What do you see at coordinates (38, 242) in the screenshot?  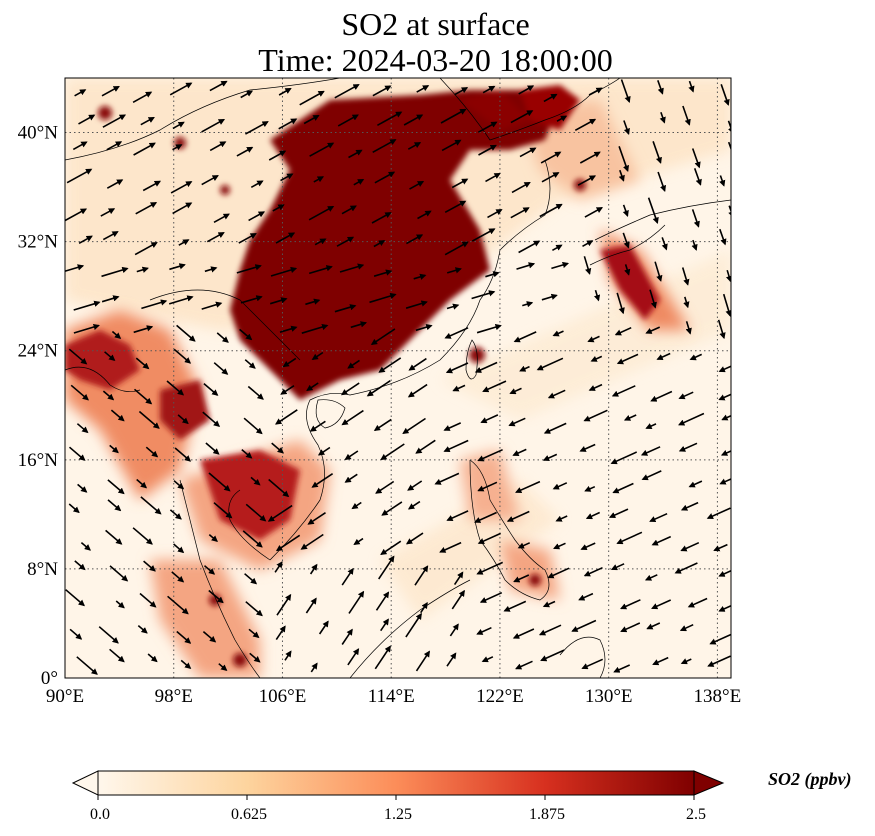 I see `lat-tick-label: 32°N` at bounding box center [38, 242].